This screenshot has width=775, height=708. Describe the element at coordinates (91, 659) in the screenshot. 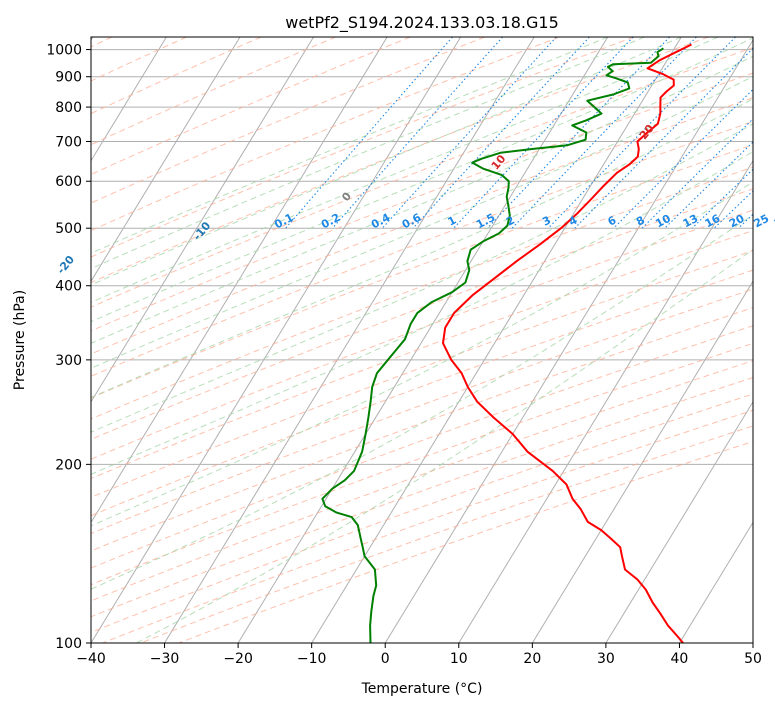

I see `x-tick-label: −40` at that location.